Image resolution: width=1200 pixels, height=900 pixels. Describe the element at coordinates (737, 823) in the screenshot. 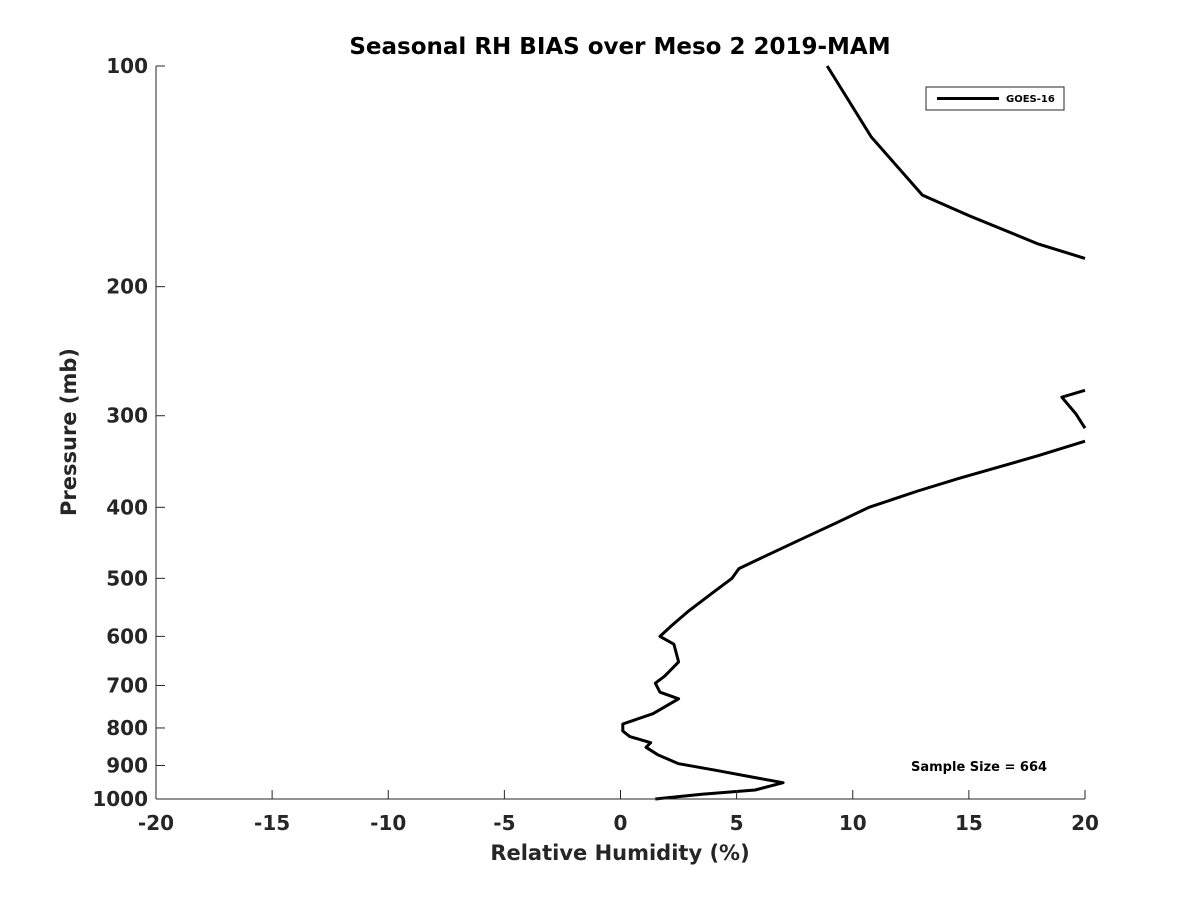

I see `x-tick-label: 5` at that location.